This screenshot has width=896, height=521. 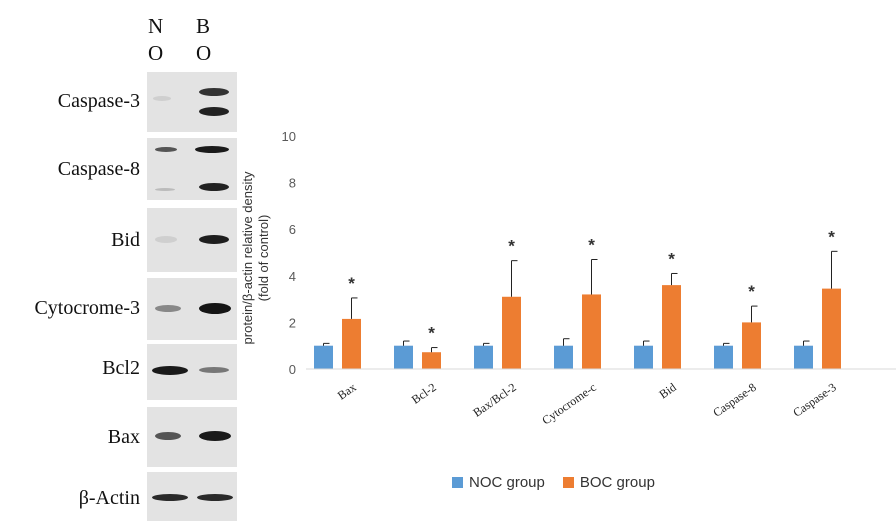 I want to click on blot-label-bax: Bax, so click(x=123, y=437).